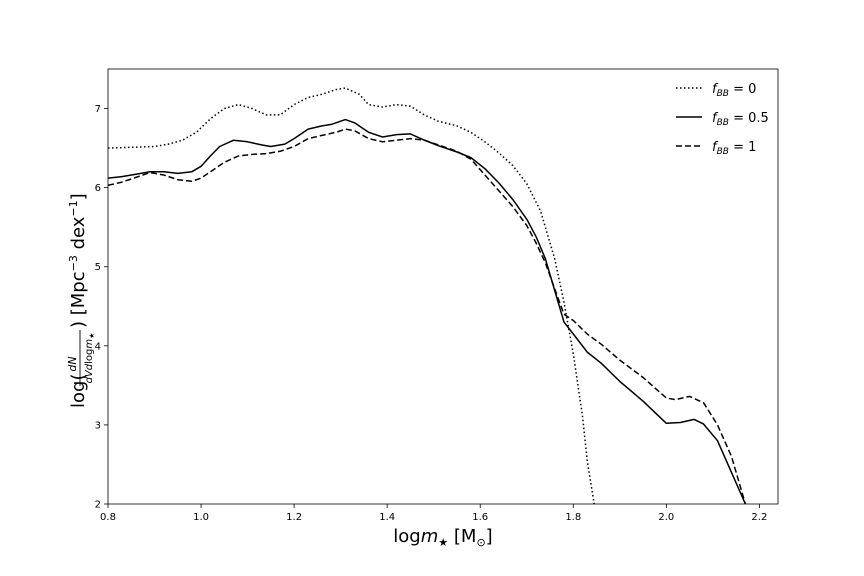 This screenshot has height=576, width=864. I want to click on y-tick-label: 2, so click(98, 505).